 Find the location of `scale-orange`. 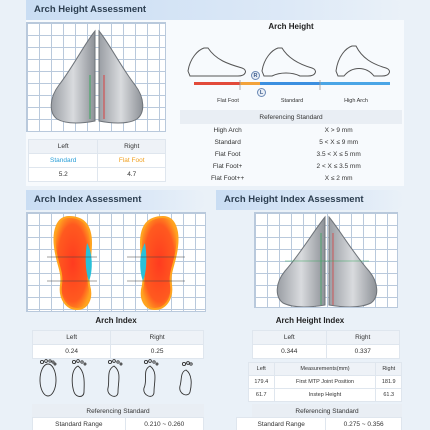

scale-orange is located at coordinates (250, 83).